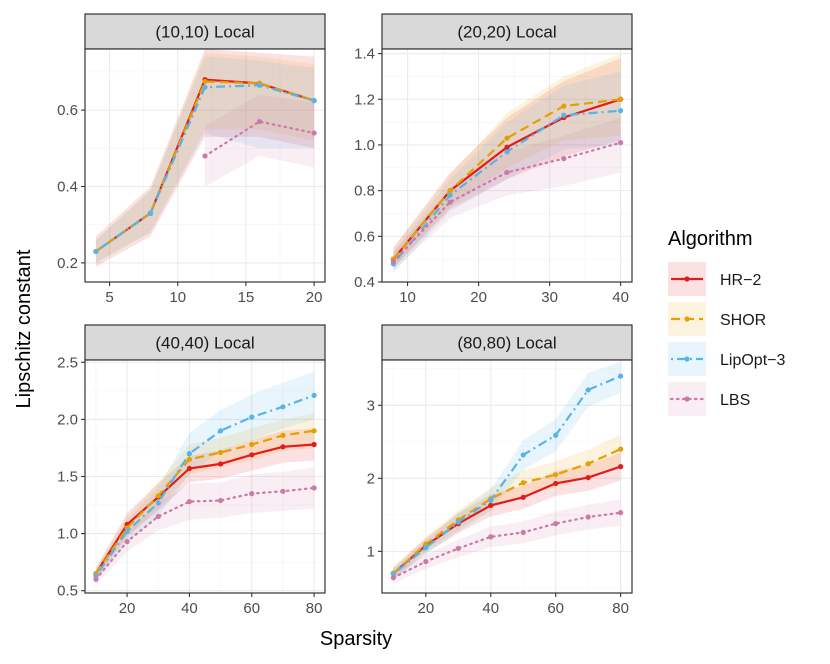 The height and width of the screenshot is (664, 830). What do you see at coordinates (67, 362) in the screenshot?
I see `y-tick-label: 2.5` at bounding box center [67, 362].